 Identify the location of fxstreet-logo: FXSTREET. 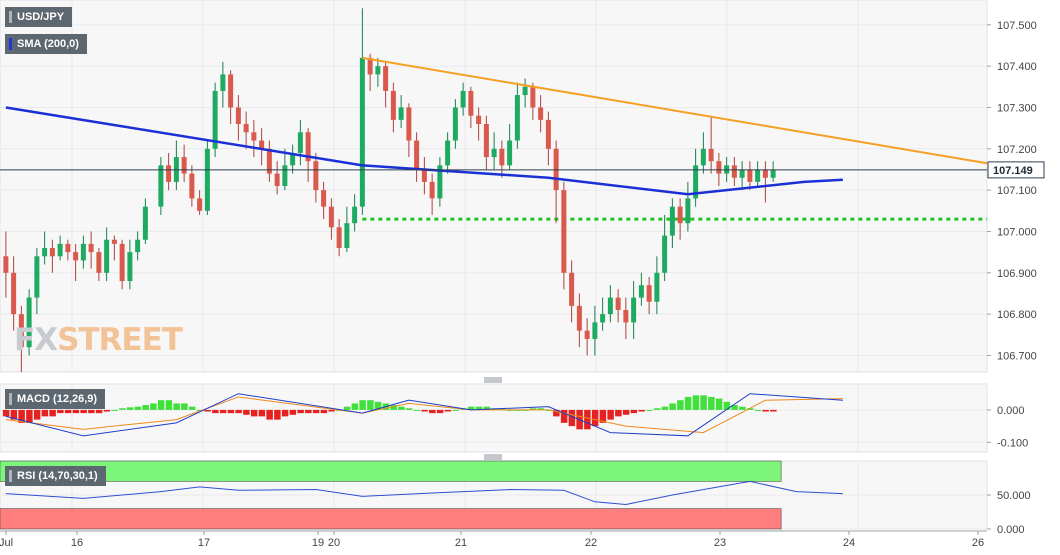
(98, 340).